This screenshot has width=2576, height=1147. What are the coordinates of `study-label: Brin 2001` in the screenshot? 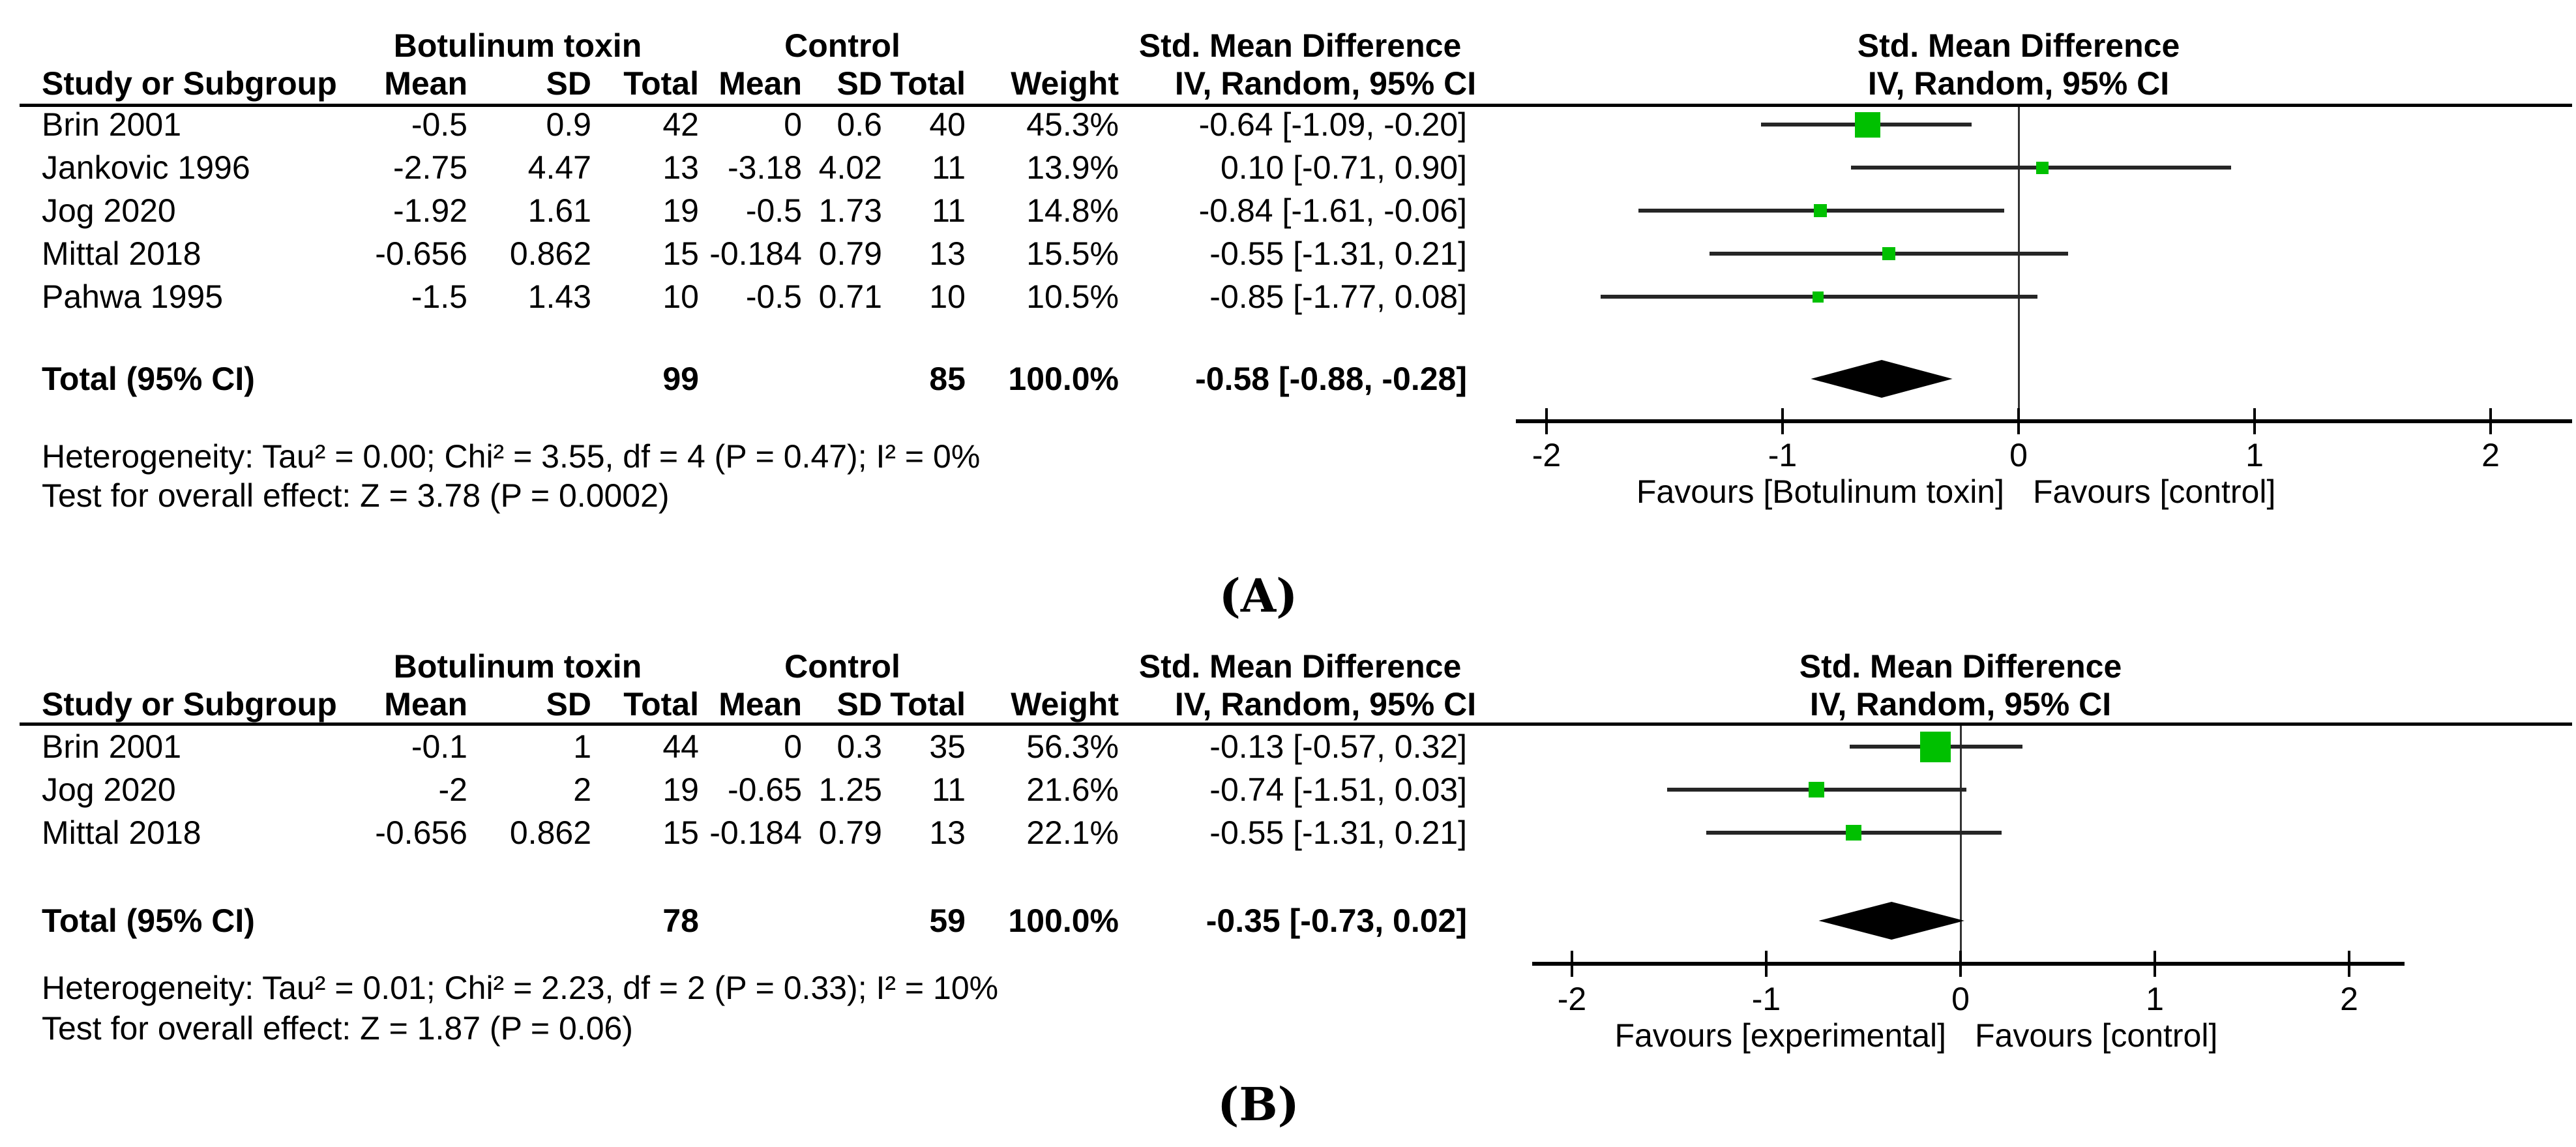 It's located at (112, 124).